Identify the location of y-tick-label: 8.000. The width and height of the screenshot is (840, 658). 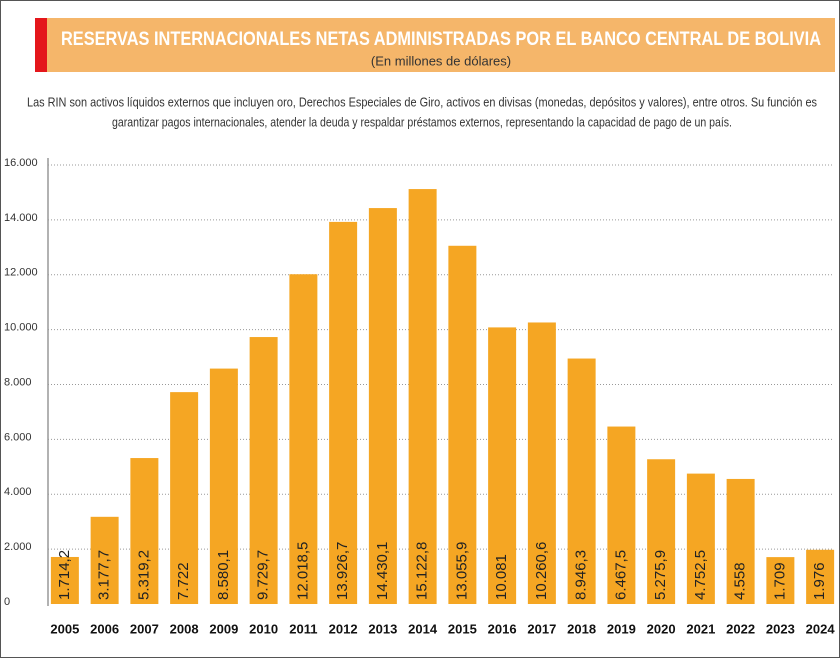
(18, 382).